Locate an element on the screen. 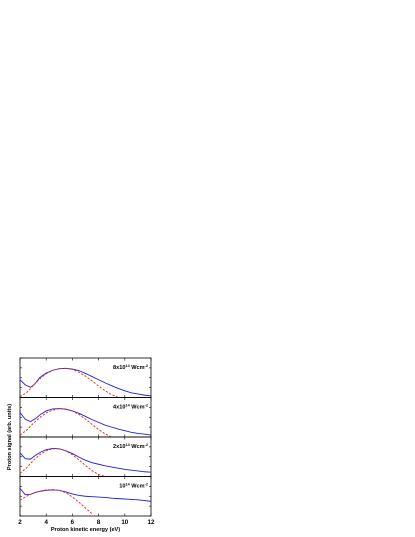 The image size is (415, 537). x-tick-label: 4 is located at coordinates (46, 522).